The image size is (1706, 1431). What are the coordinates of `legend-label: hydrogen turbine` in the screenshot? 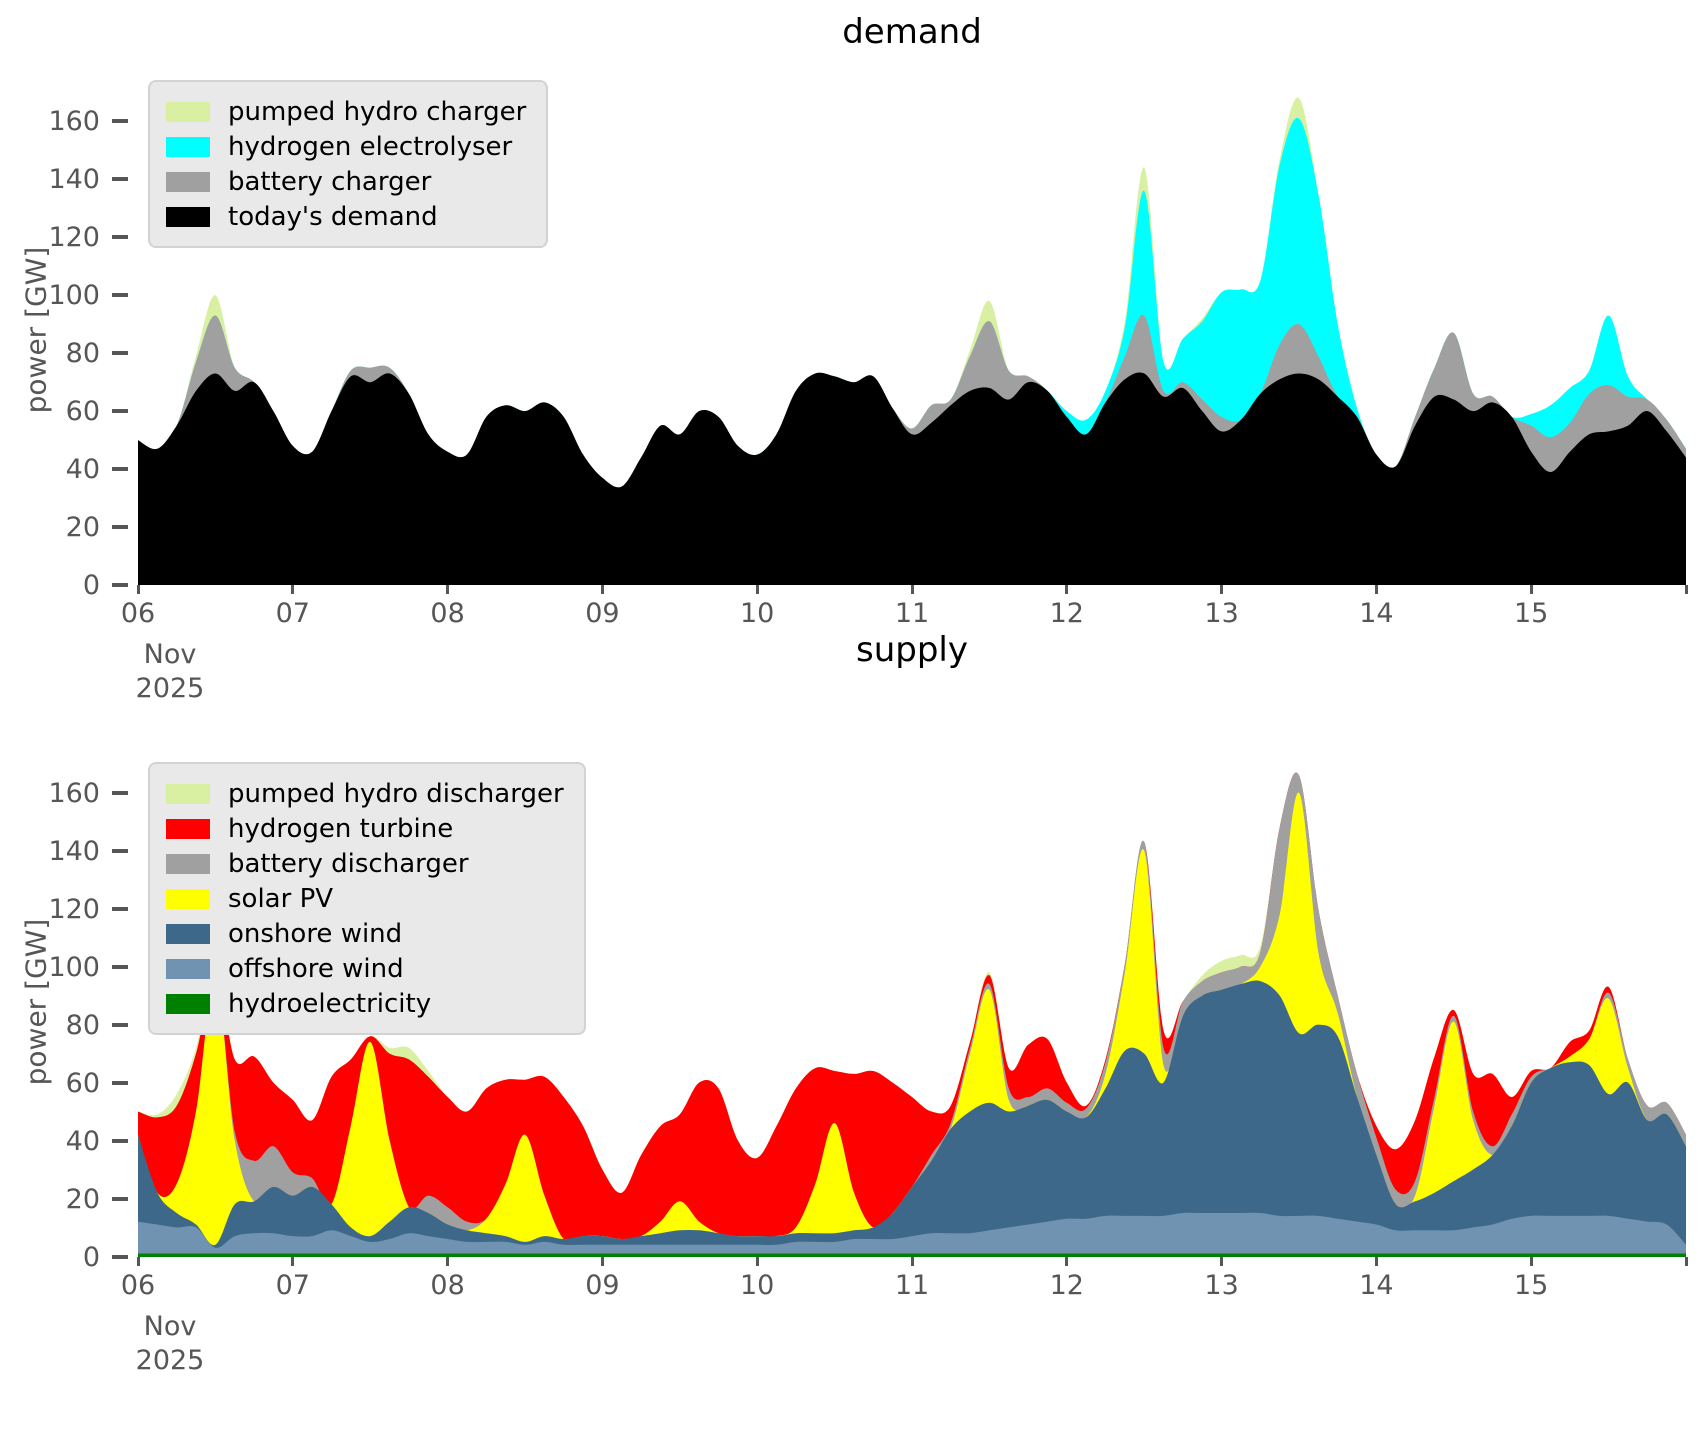 It's located at (341, 828).